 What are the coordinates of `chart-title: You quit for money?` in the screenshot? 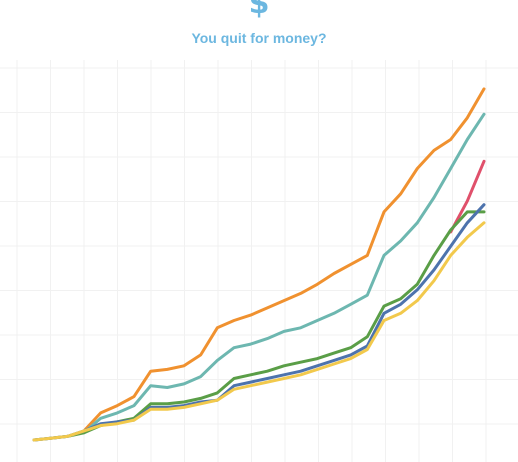 It's located at (259, 38).